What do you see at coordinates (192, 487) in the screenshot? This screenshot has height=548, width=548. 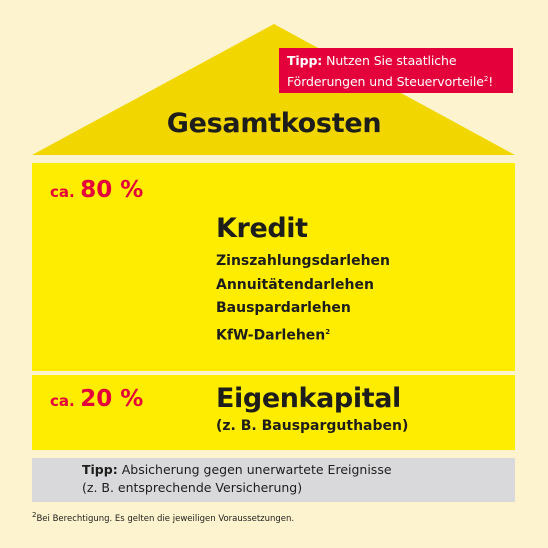 I see `tip-bar-line2: (z. B. entsprechende Versicherung)` at bounding box center [192, 487].